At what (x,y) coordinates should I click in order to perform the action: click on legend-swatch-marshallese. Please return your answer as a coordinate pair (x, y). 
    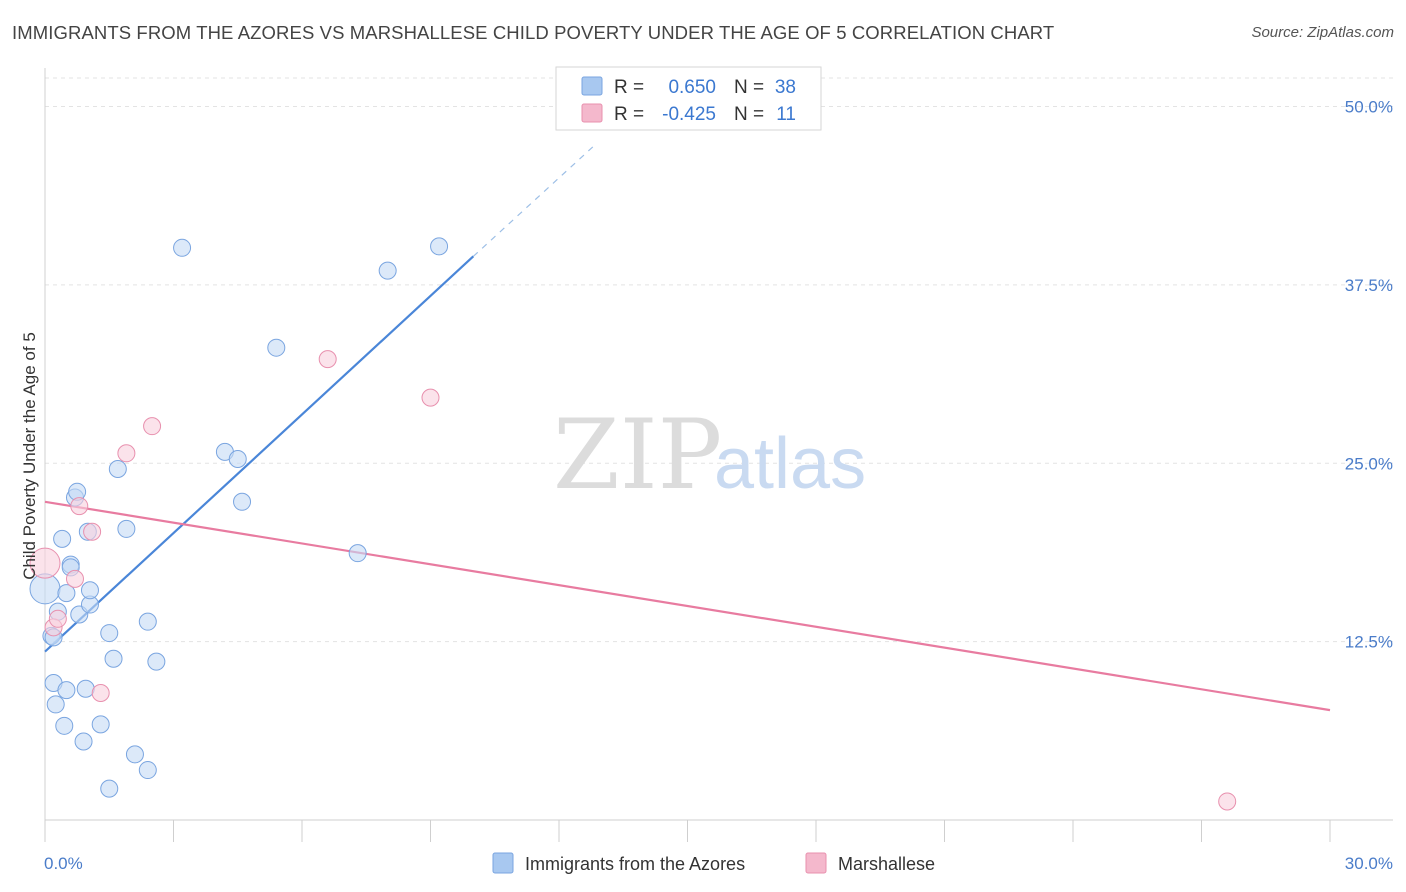
    Looking at the image, I should click on (592, 113).